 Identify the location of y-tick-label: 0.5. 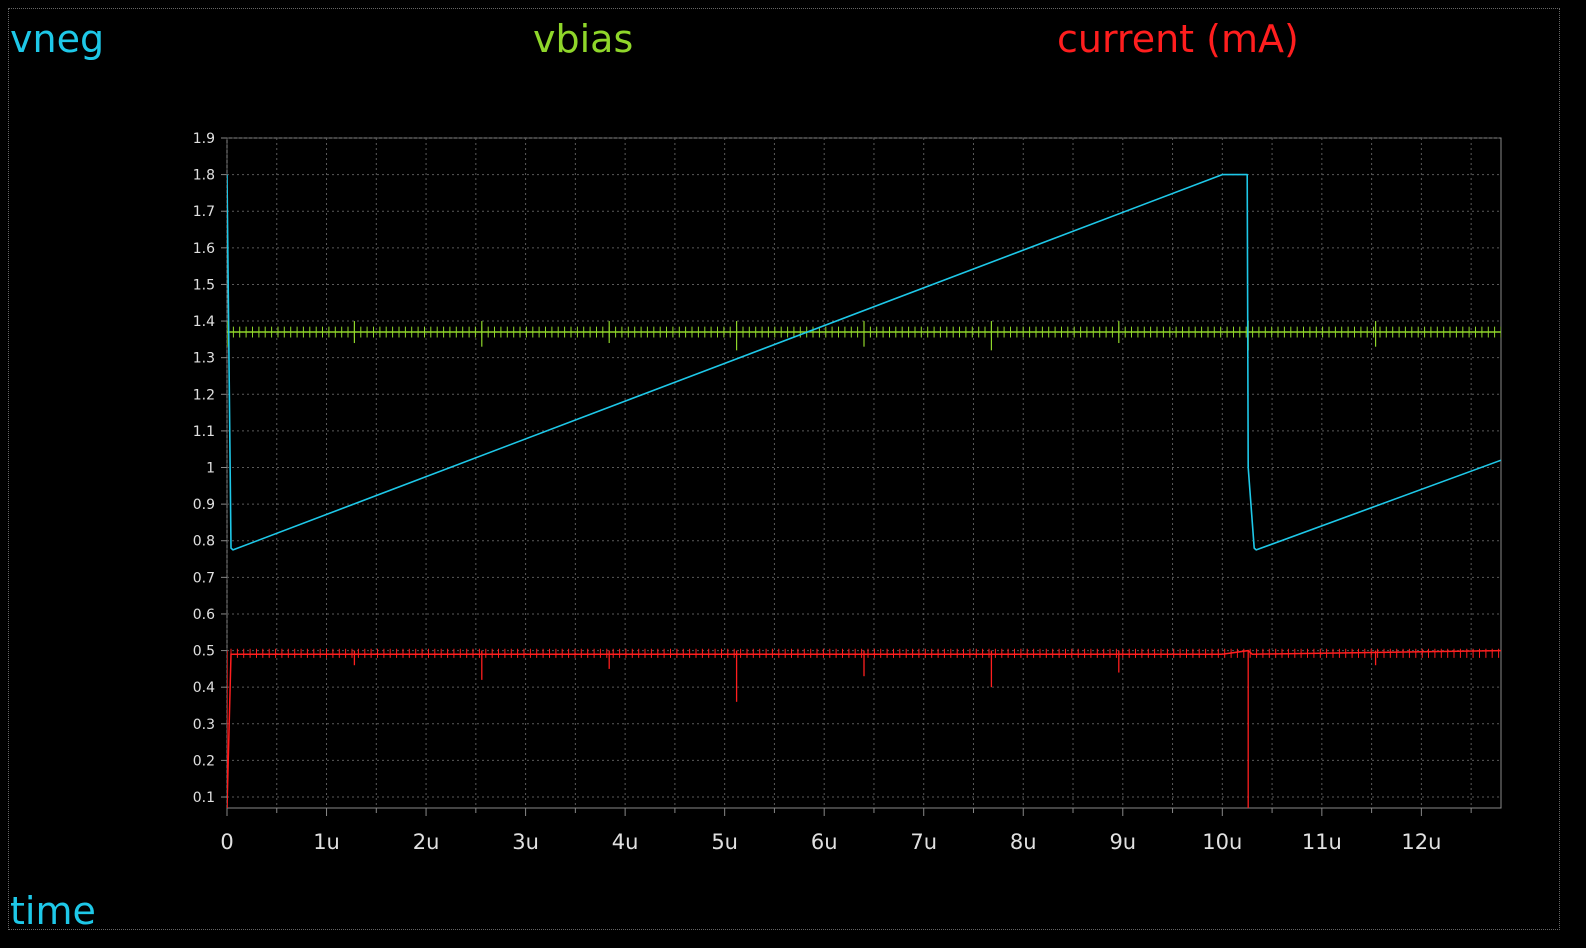
(204, 652).